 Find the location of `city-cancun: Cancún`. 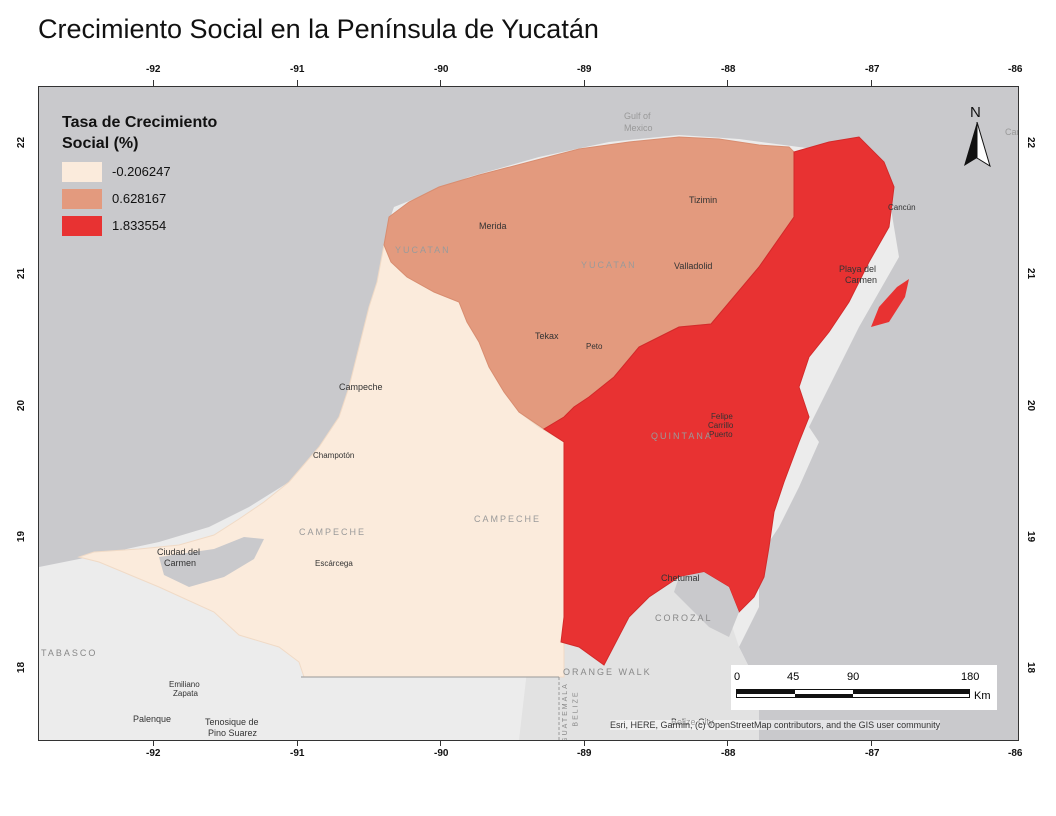

city-cancun: Cancún is located at coordinates (902, 207).